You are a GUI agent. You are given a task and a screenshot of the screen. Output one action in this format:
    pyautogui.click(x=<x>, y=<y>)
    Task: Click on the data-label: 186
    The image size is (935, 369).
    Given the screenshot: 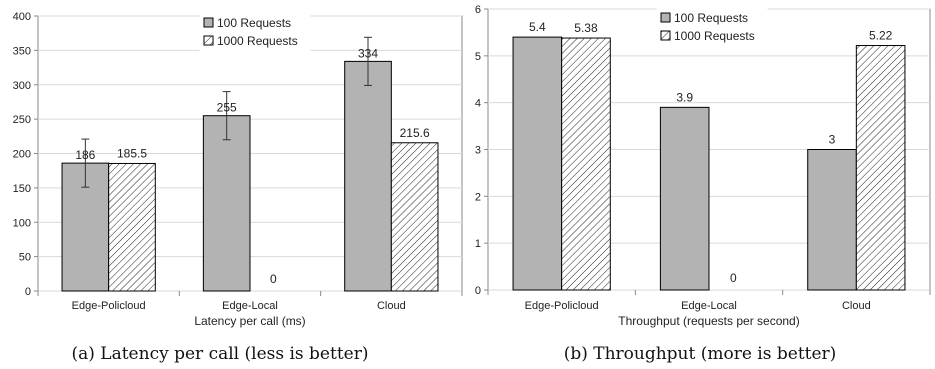 What is the action you would take?
    pyautogui.click(x=85, y=155)
    